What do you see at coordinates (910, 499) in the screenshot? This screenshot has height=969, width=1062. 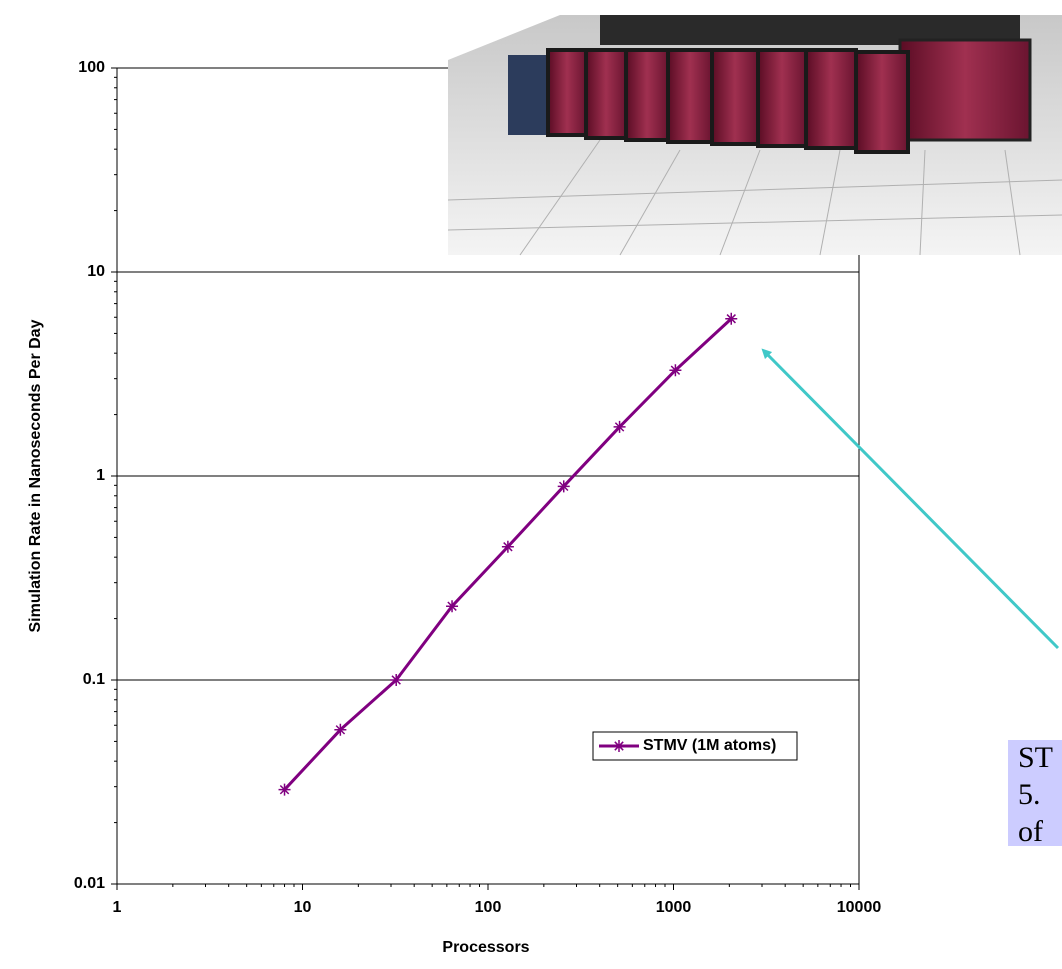 I see `arrow` at bounding box center [910, 499].